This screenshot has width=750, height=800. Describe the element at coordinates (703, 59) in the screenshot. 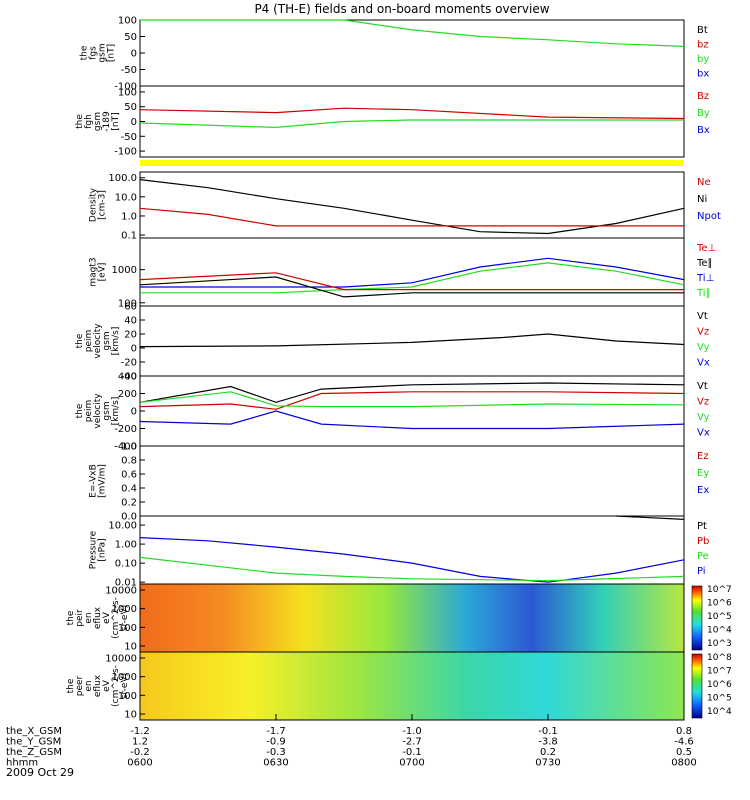

I see `legend-by: by` at that location.